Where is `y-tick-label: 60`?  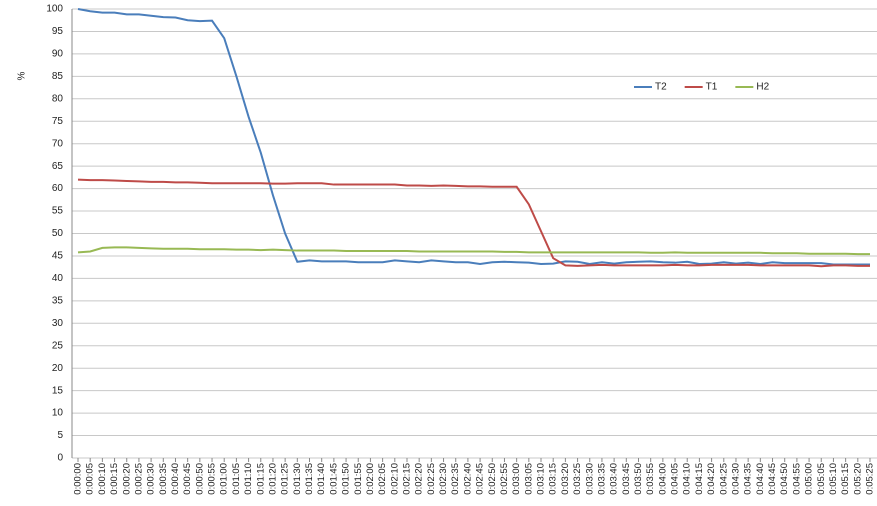
y-tick-label: 60 is located at coordinates (58, 188).